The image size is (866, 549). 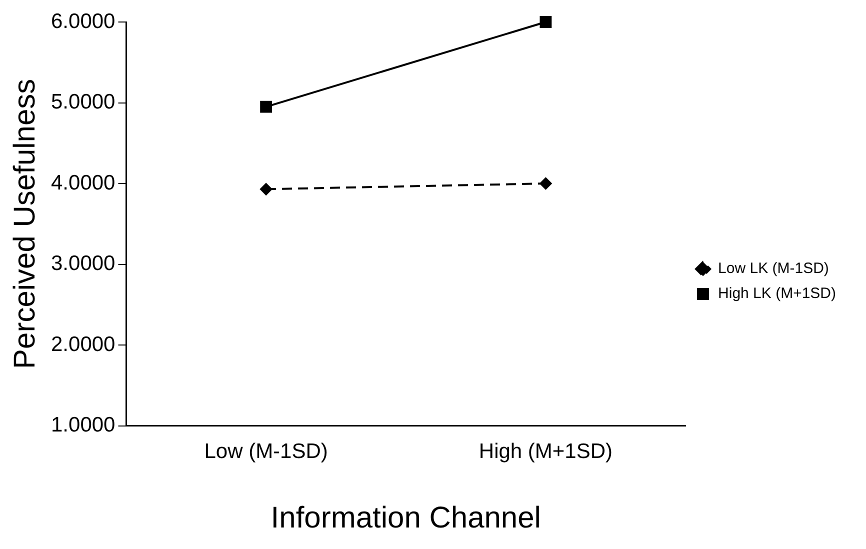 I want to click on legend-label: Low LK (M-1SD), so click(x=773, y=269).